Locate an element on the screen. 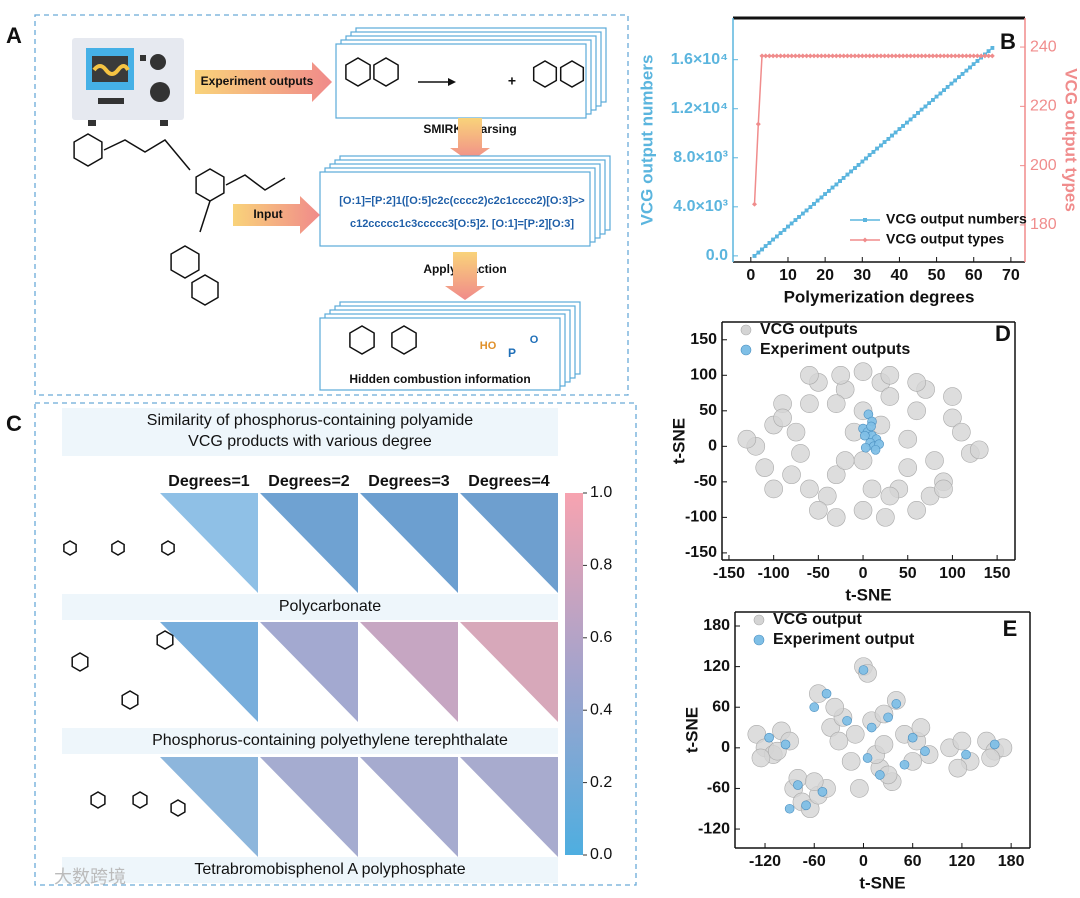 Image resolution: width=1080 pixels, height=898 pixels. product-caption: Hidden combustion information is located at coordinates (439, 379).